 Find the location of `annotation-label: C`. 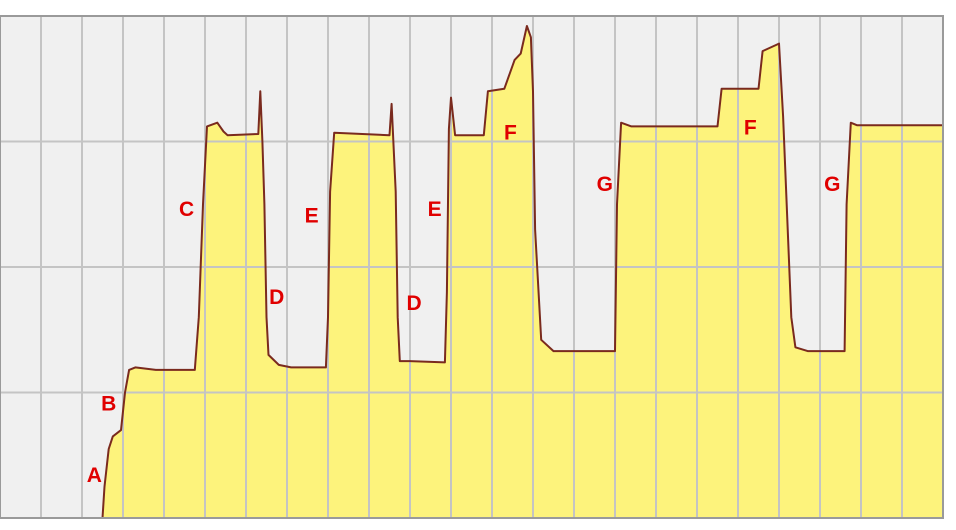

annotation-label: C is located at coordinates (186, 209).